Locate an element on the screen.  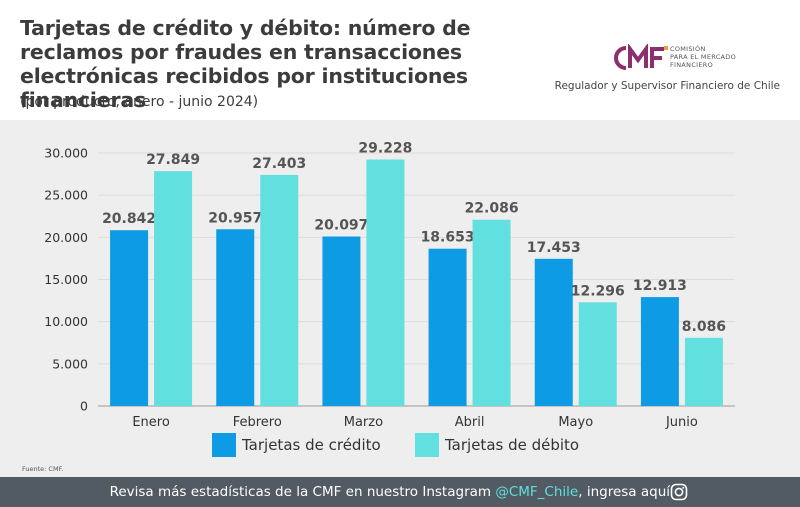
data-label: 12.296 is located at coordinates (598, 291).